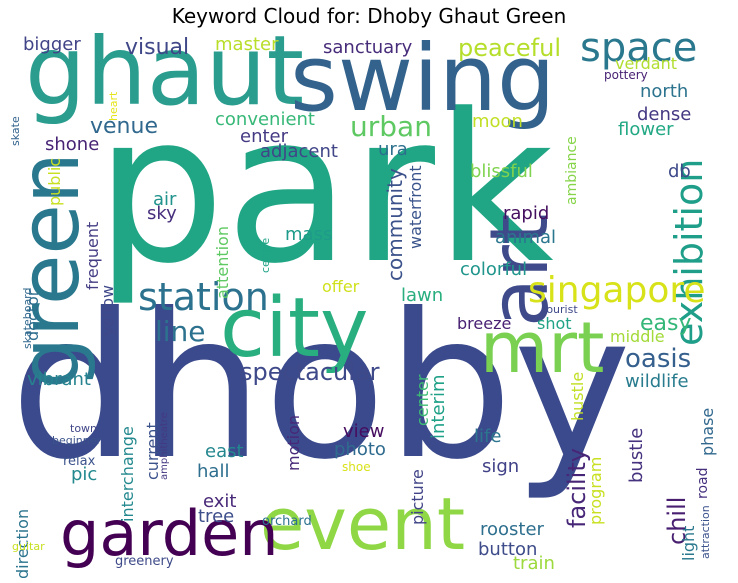 Image resolution: width=738 pixels, height=583 pixels. Describe the element at coordinates (79, 461) in the screenshot. I see `word-relax: relax` at that location.